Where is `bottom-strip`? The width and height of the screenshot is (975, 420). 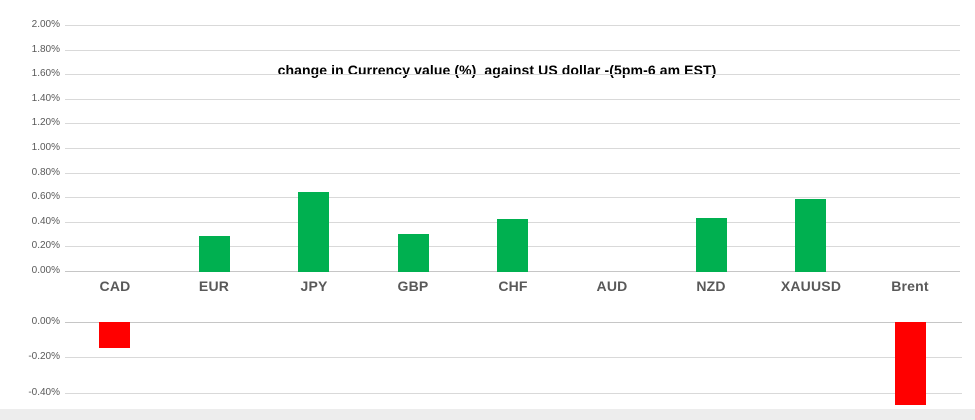 bottom-strip is located at coordinates (487, 414).